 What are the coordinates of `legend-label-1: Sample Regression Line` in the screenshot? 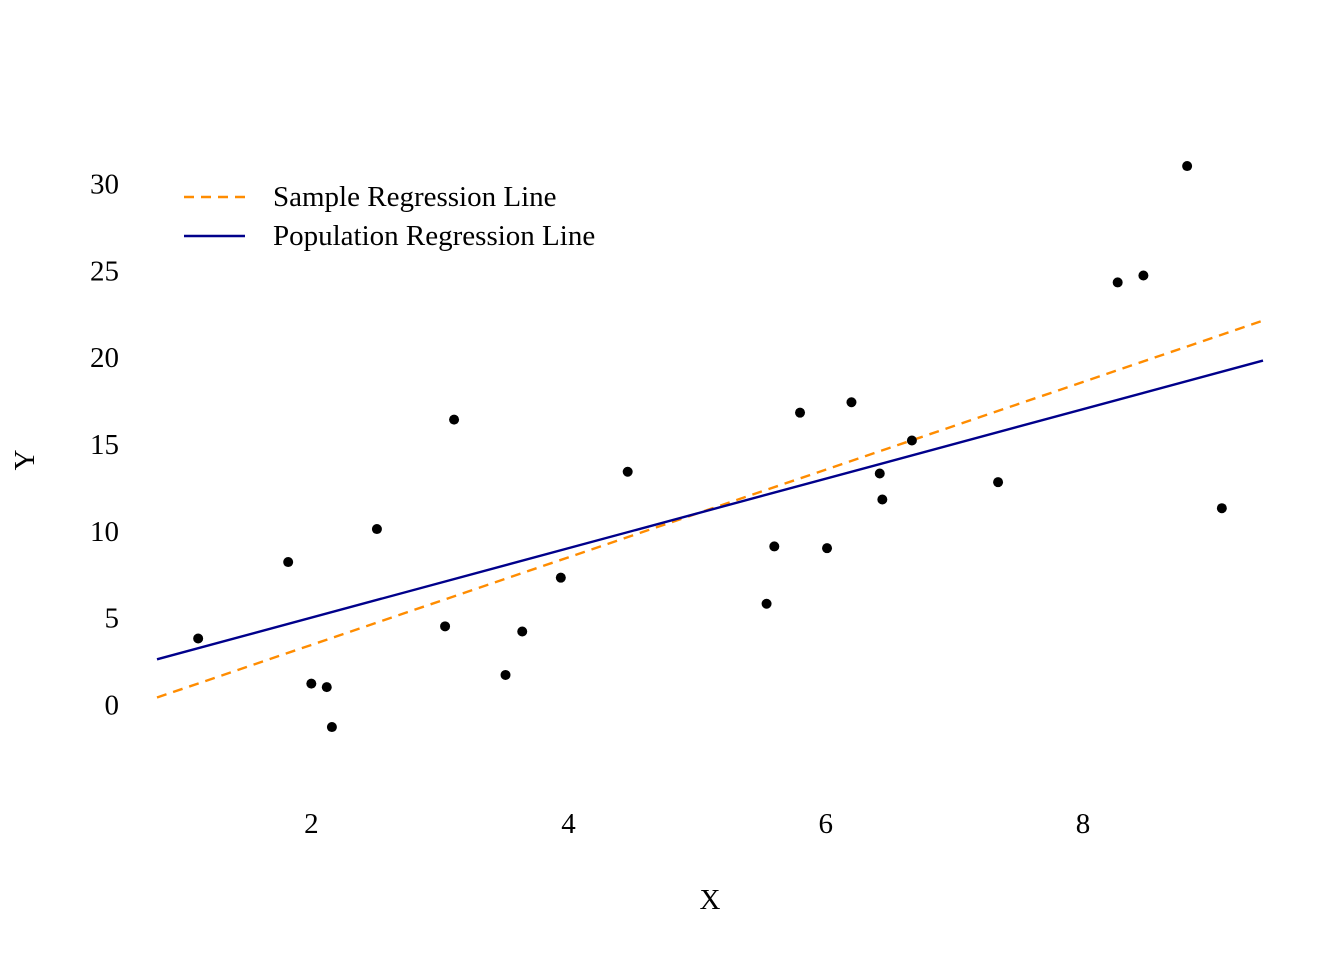 It's located at (415, 197).